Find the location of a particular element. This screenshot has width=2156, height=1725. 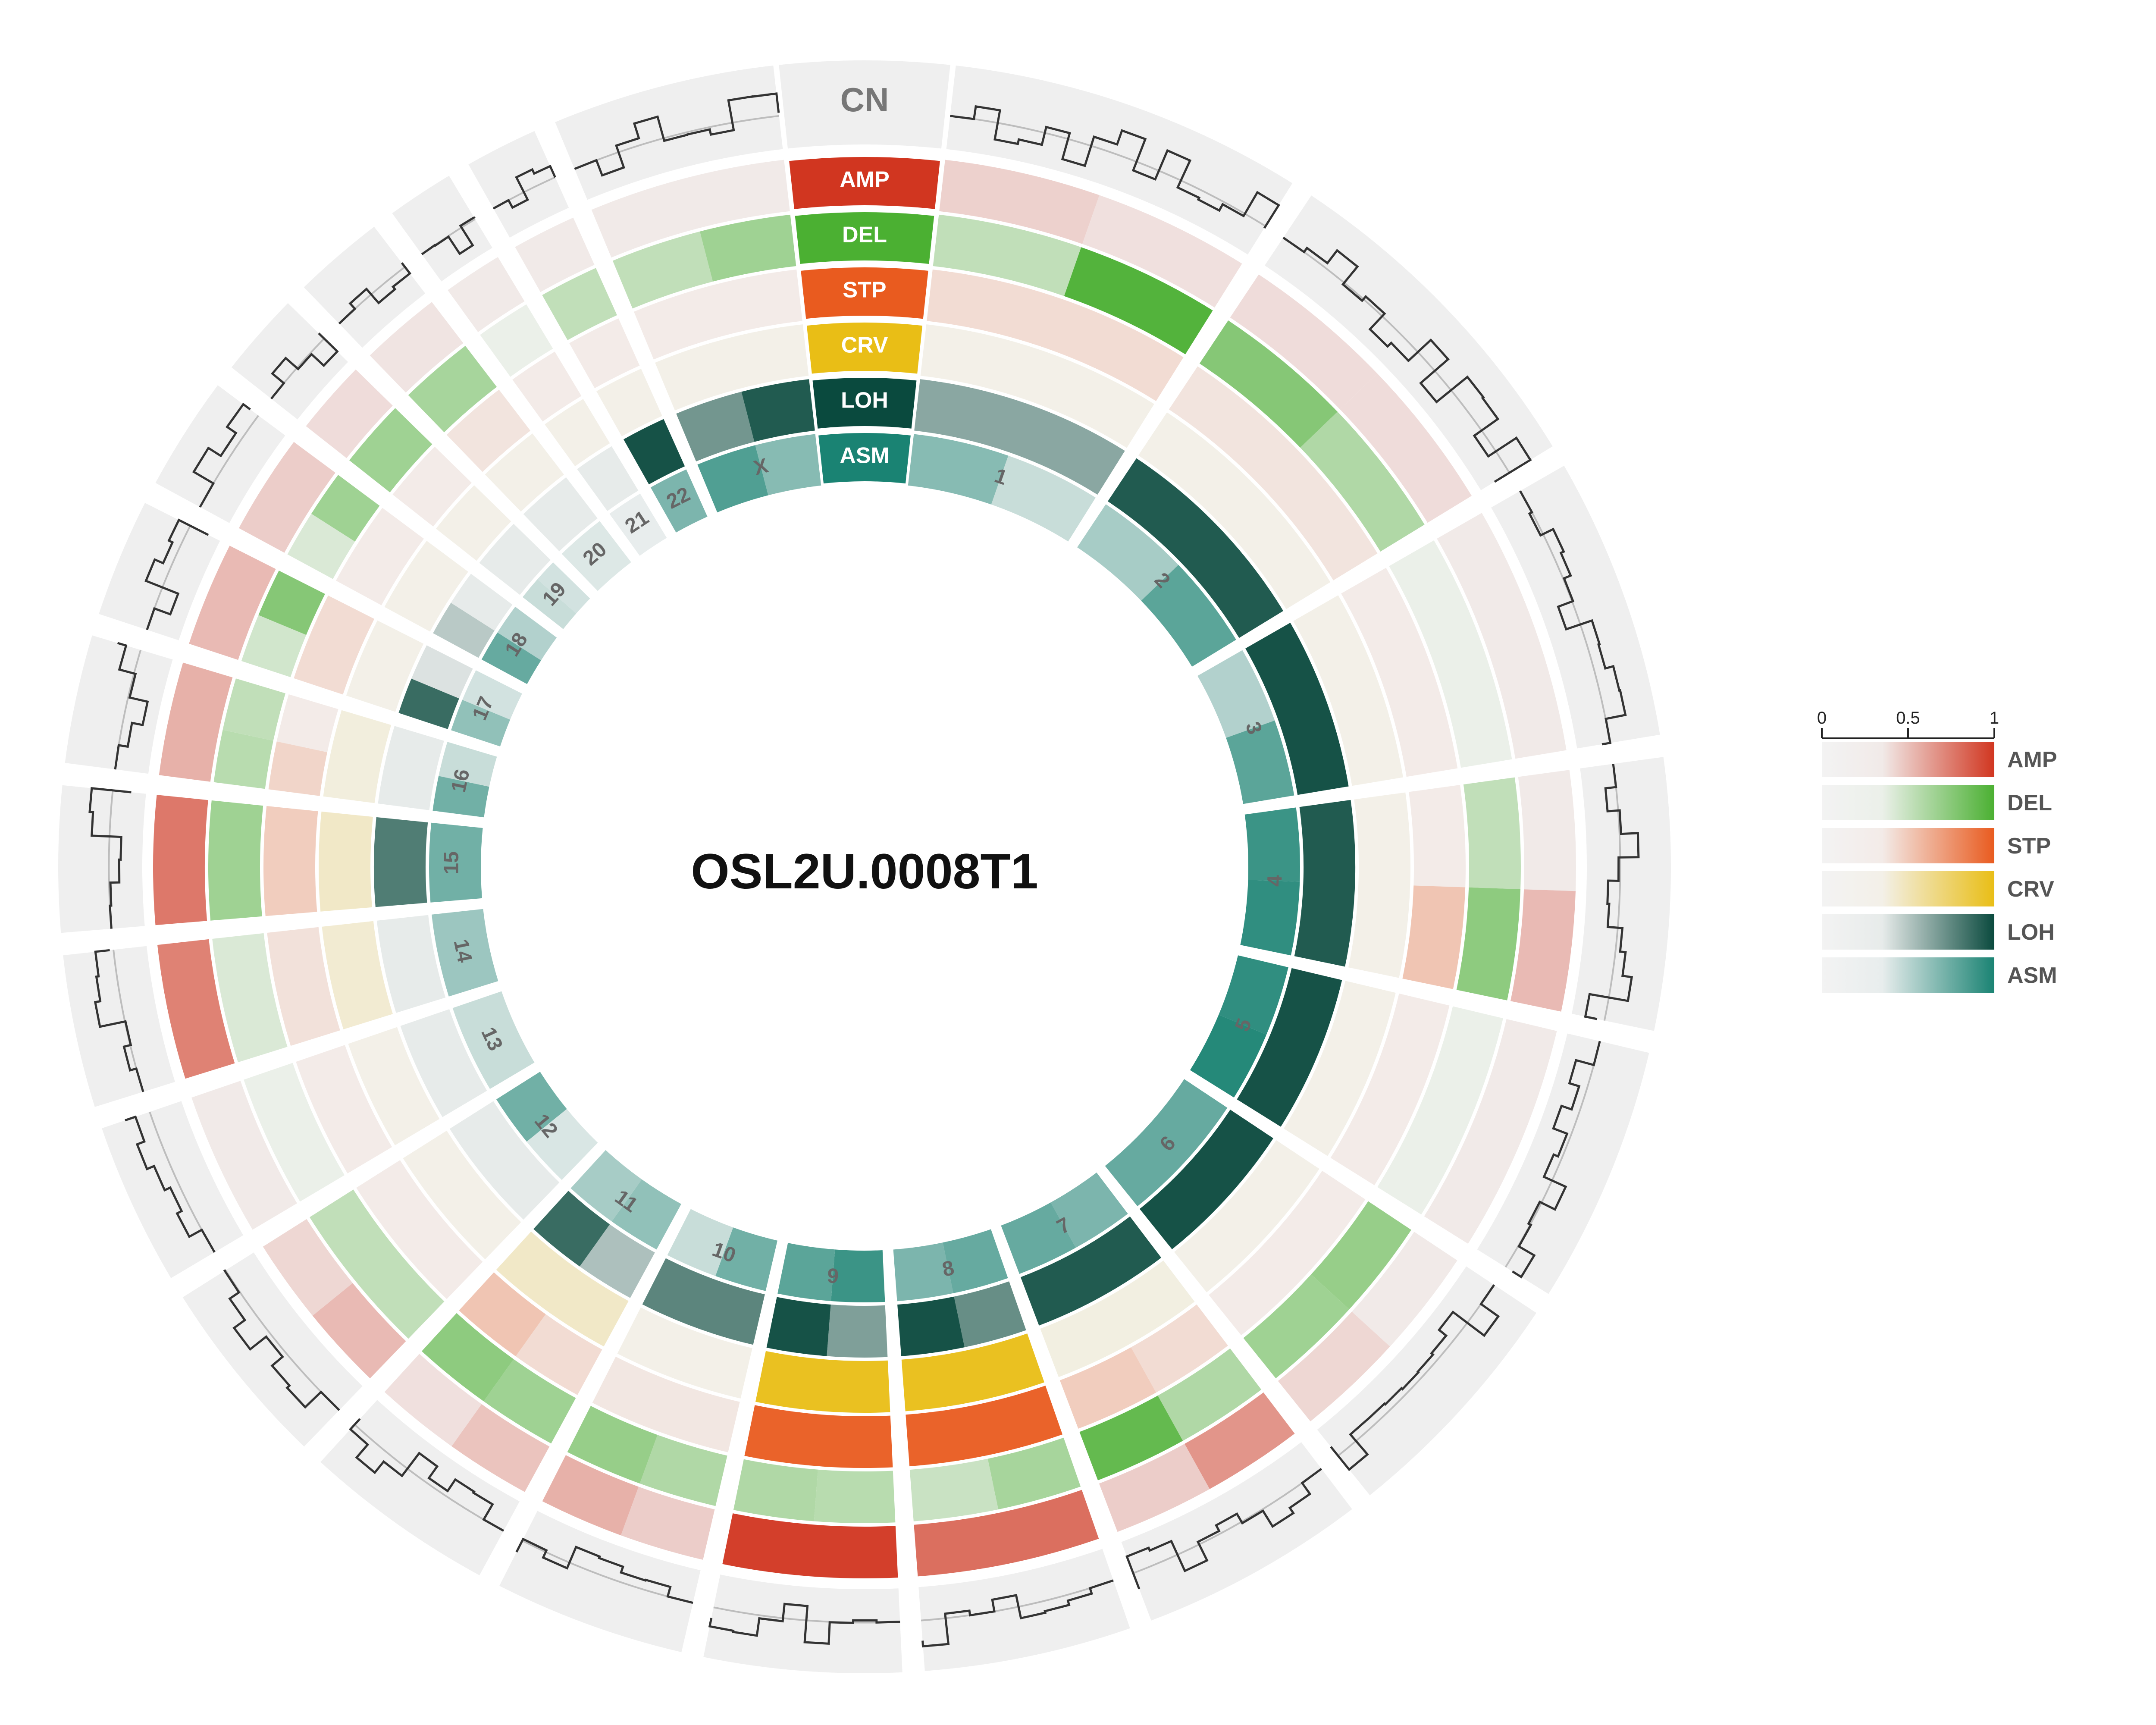

heat-cell-loh-chr12 is located at coordinates (504, 1161).